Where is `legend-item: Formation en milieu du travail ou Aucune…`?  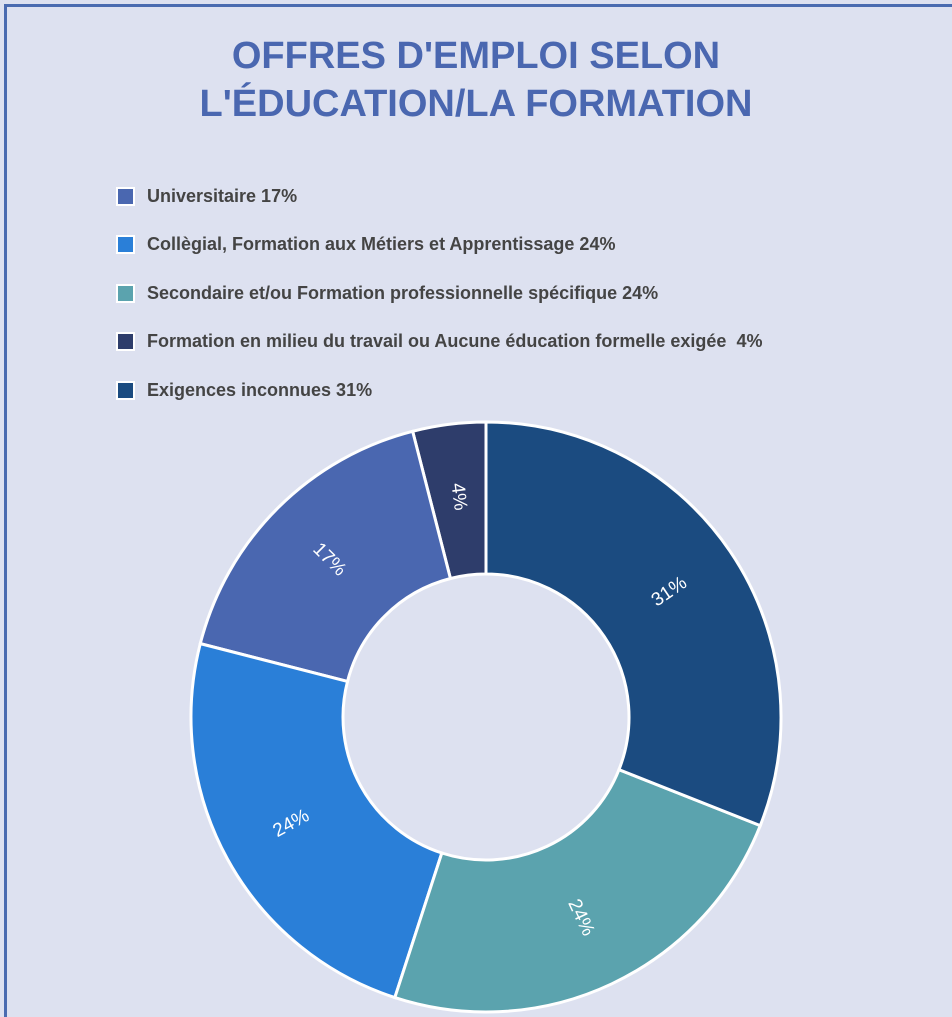 legend-item: Formation en milieu du travail ou Aucune… is located at coordinates (439, 342).